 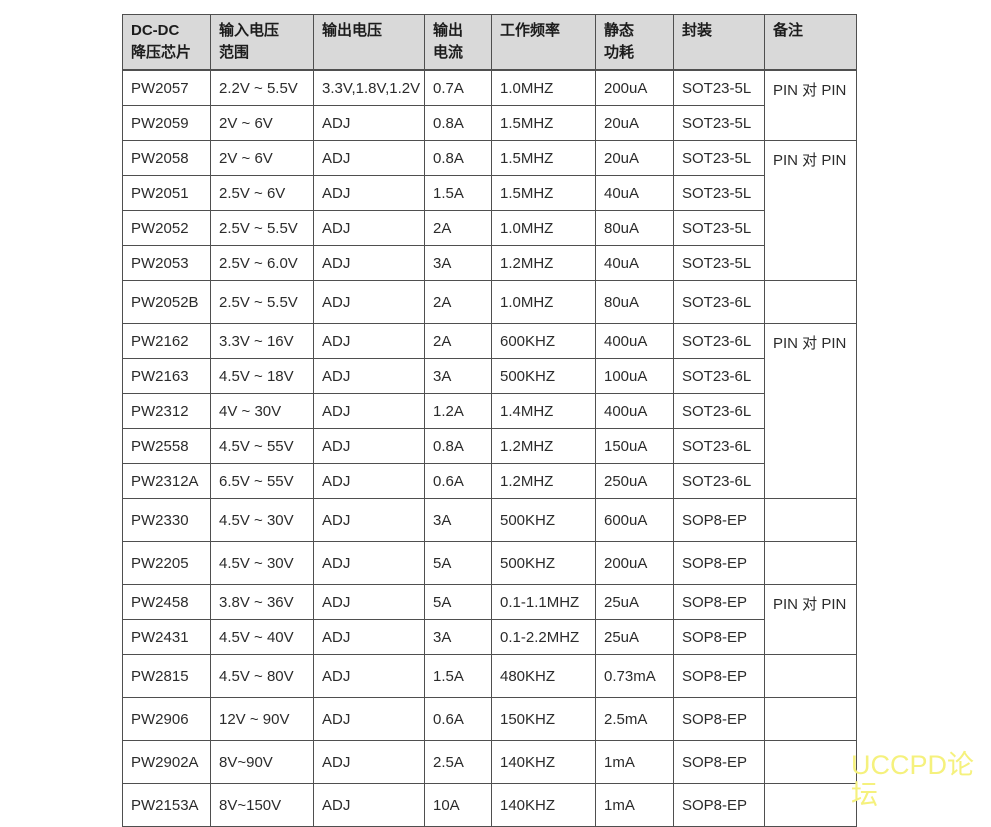 What do you see at coordinates (161, 52) in the screenshot?
I see `col-header-chip-line2: 降压芯片` at bounding box center [161, 52].